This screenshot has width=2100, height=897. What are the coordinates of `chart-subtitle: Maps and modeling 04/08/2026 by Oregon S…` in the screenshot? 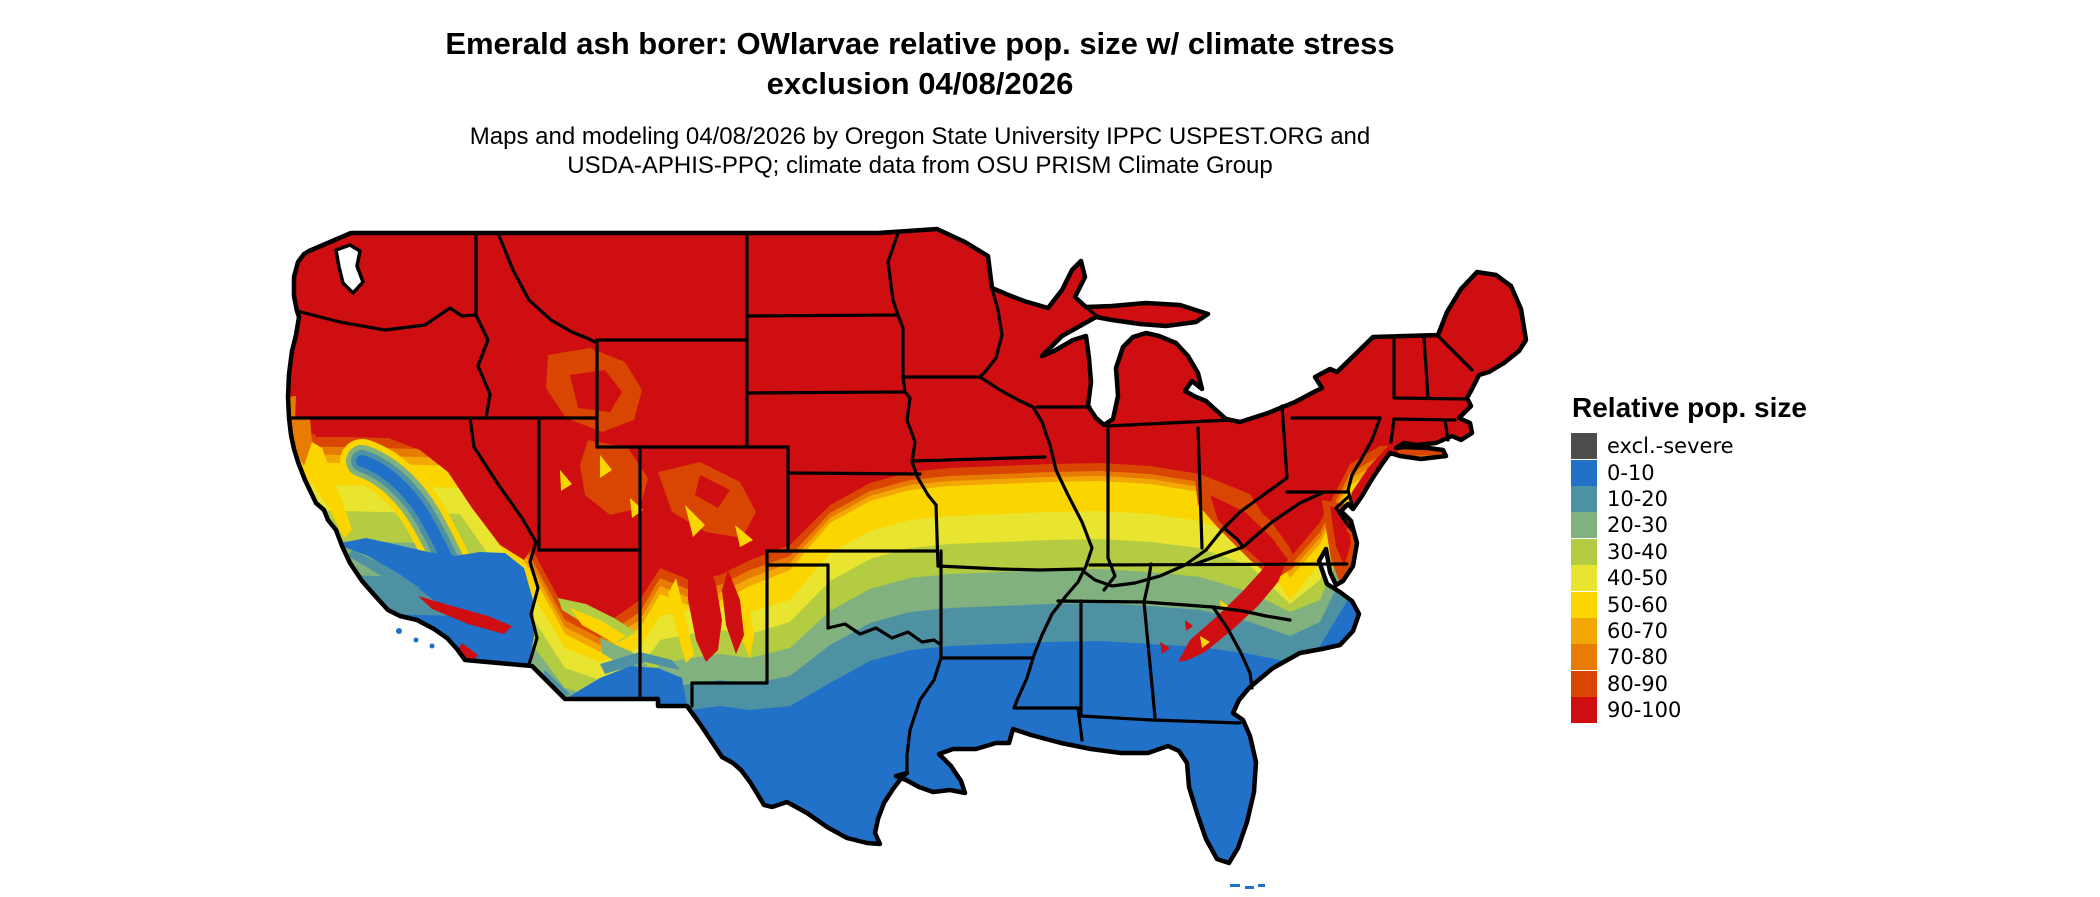 It's located at (920, 151).